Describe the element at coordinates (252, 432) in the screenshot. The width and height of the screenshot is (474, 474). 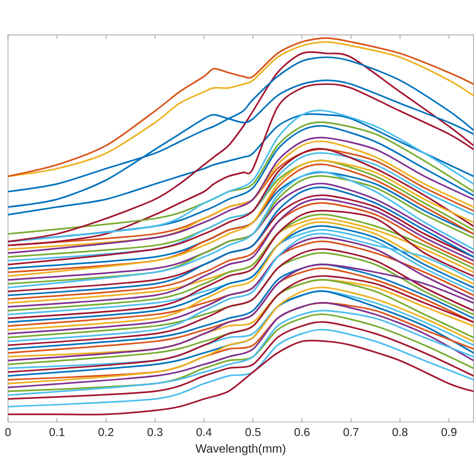
I see `x-tick-label: 0.5` at that location.